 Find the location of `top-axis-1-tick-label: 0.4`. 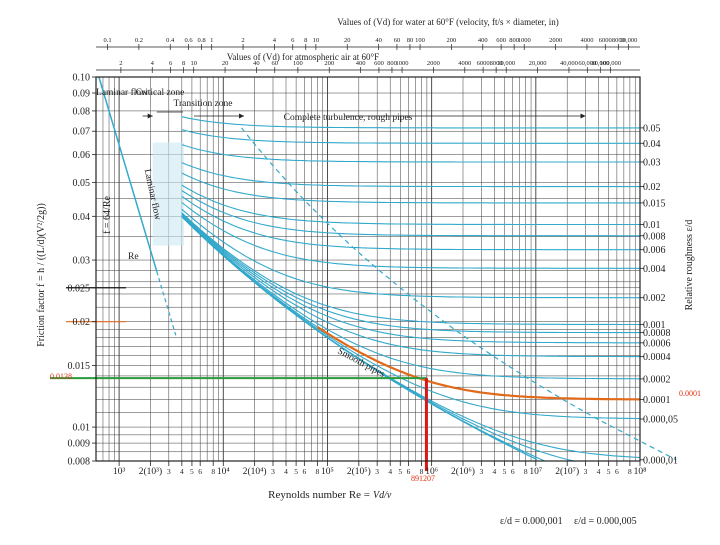

top-axis-1-tick-label: 0.4 is located at coordinates (170, 40).